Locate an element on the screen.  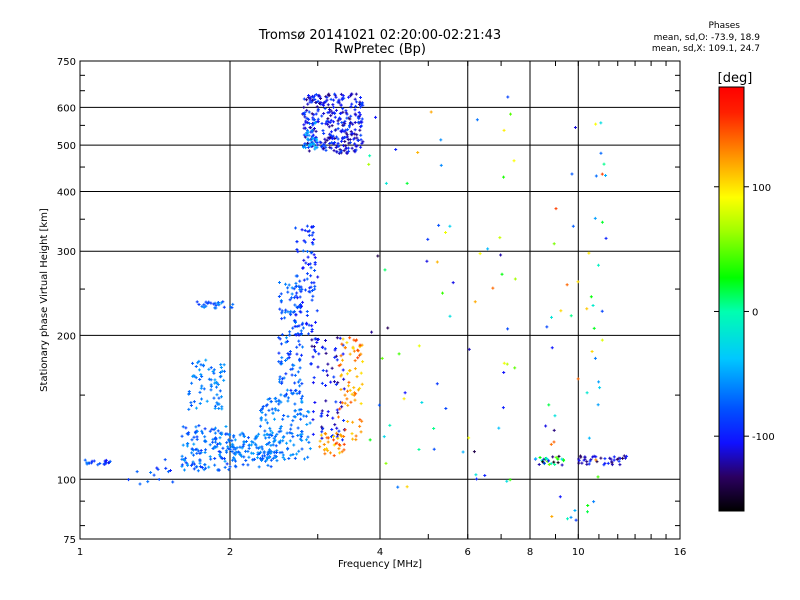
y-axis-label: Stationary phase Virtual Height [km] is located at coordinates (44, 300).